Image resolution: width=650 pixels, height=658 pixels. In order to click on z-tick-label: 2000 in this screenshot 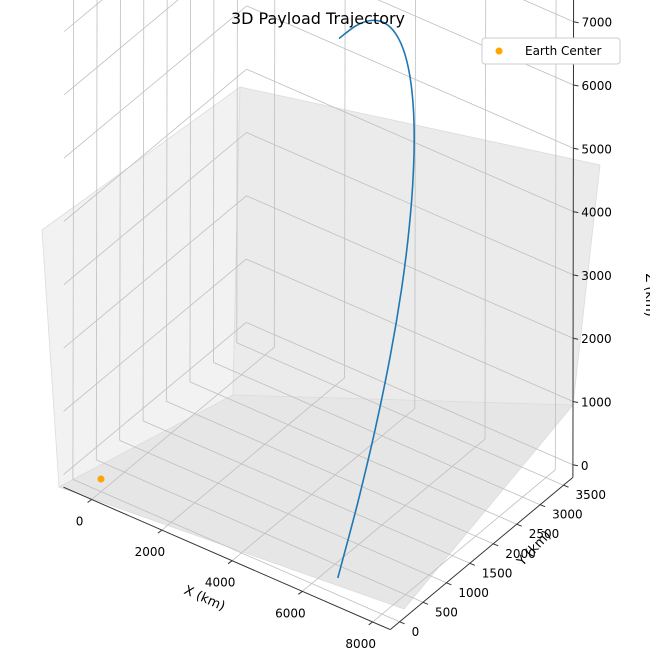, I will do `click(596, 339)`.